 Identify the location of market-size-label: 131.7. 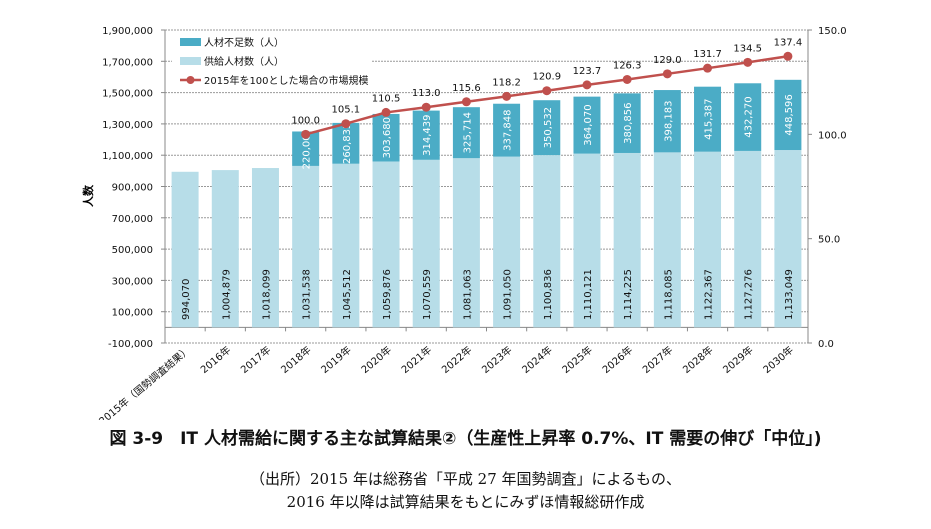
(707, 54).